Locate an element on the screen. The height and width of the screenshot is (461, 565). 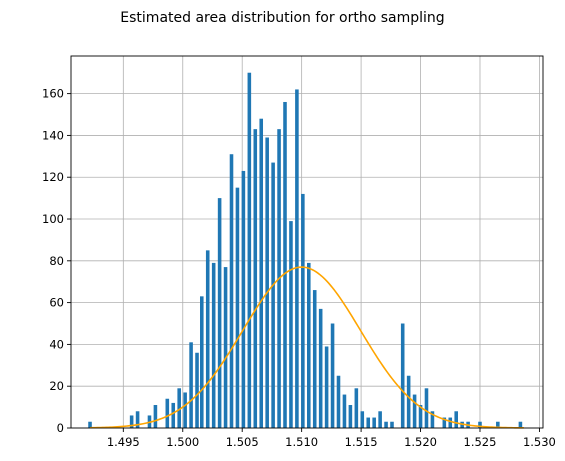
x-tick-label: 1.510 is located at coordinates (301, 442).